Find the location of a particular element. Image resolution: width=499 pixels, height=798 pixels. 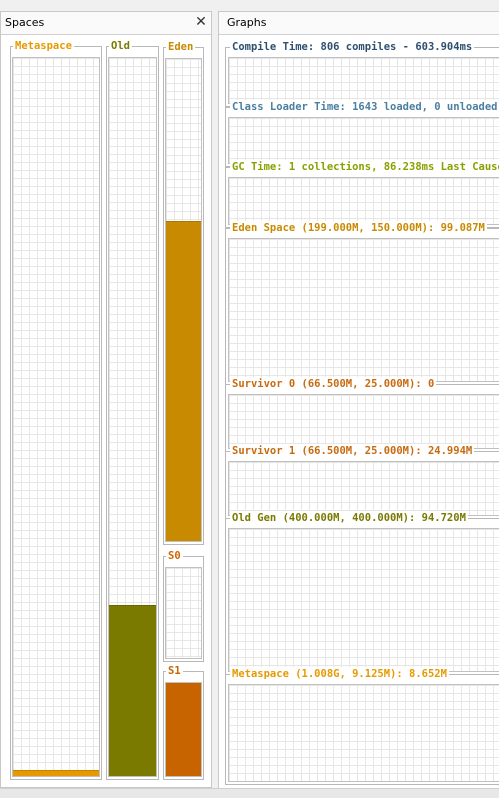

status-strip is located at coordinates (249, 793).